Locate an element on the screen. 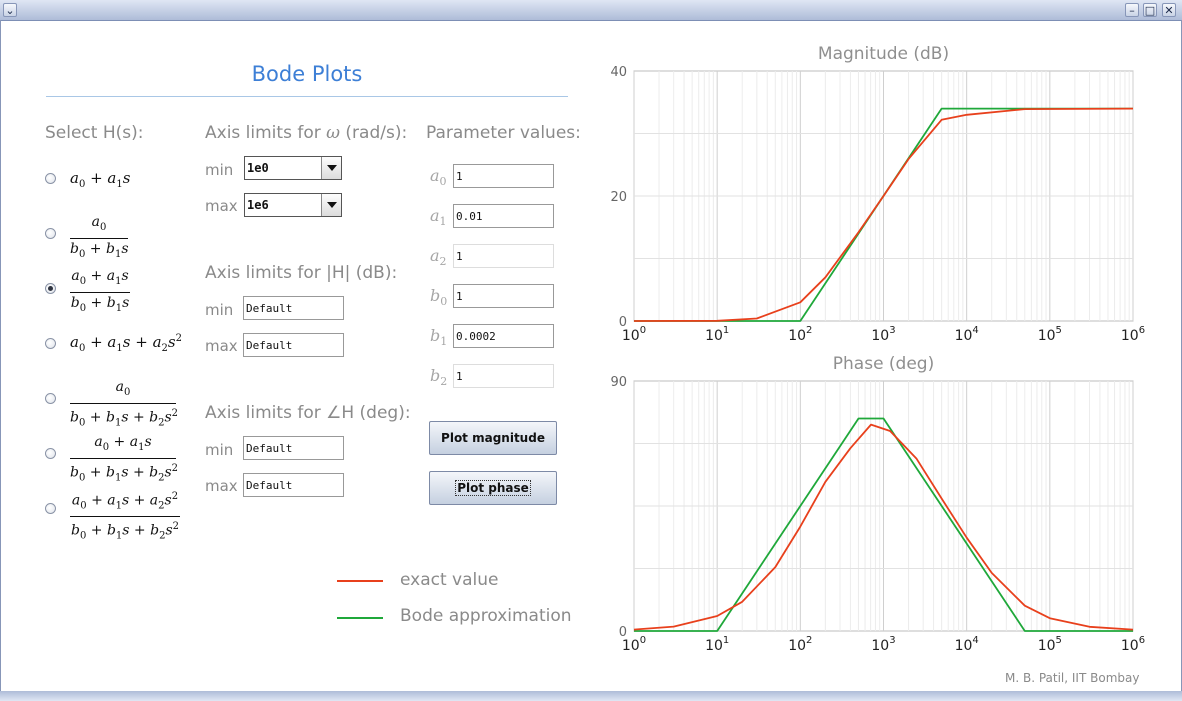 The height and width of the screenshot is (701, 1182). param-a2-label: a2 is located at coordinates (438, 257).